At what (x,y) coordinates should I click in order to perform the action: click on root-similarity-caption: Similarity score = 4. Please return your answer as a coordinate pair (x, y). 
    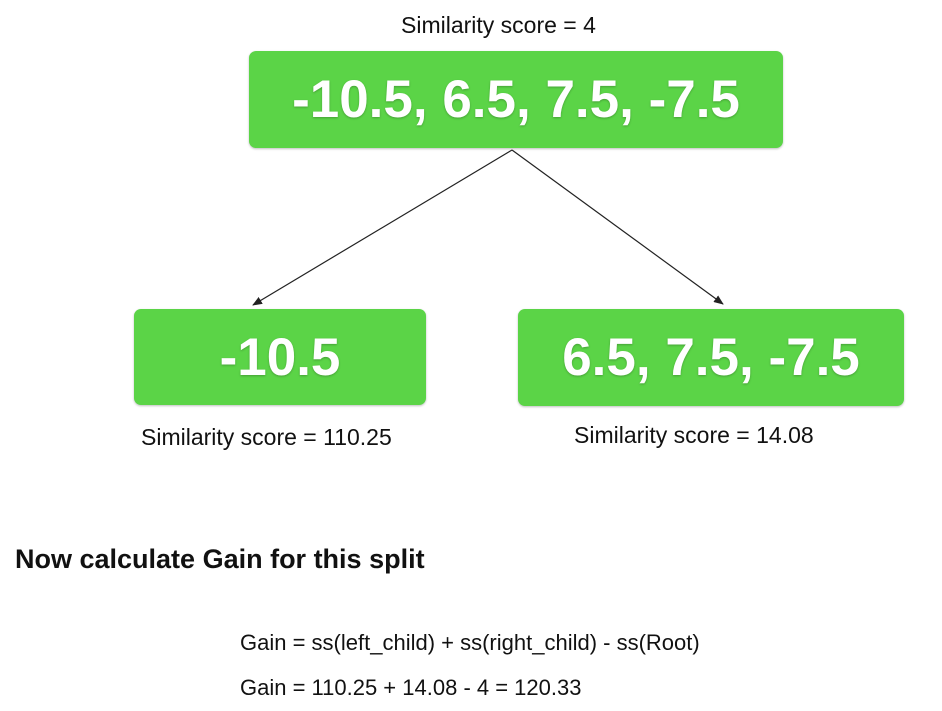
    Looking at the image, I should click on (498, 25).